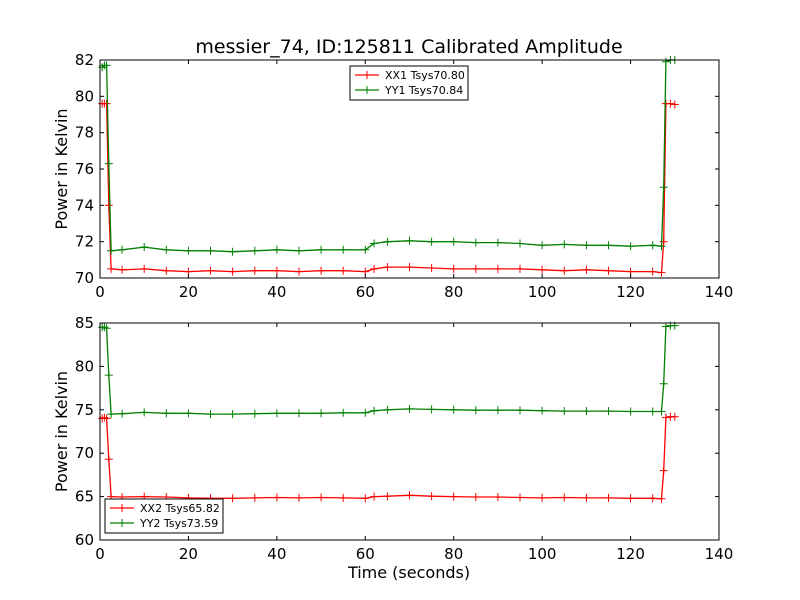 The height and width of the screenshot is (600, 800). What do you see at coordinates (188, 292) in the screenshot?
I see `x-tick-label: 20` at bounding box center [188, 292].